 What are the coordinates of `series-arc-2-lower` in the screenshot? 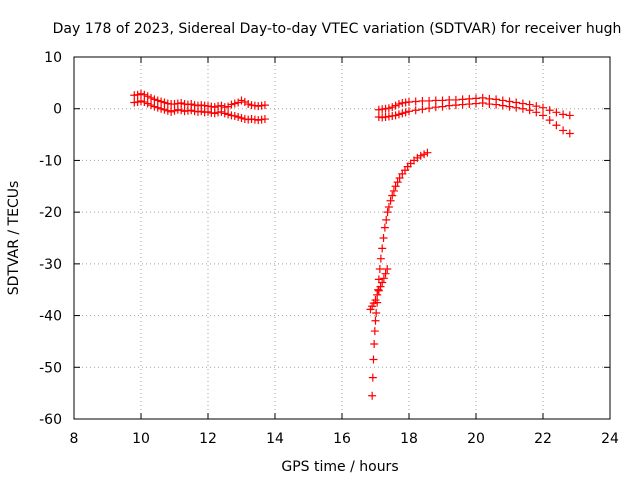 It's located at (474, 118).